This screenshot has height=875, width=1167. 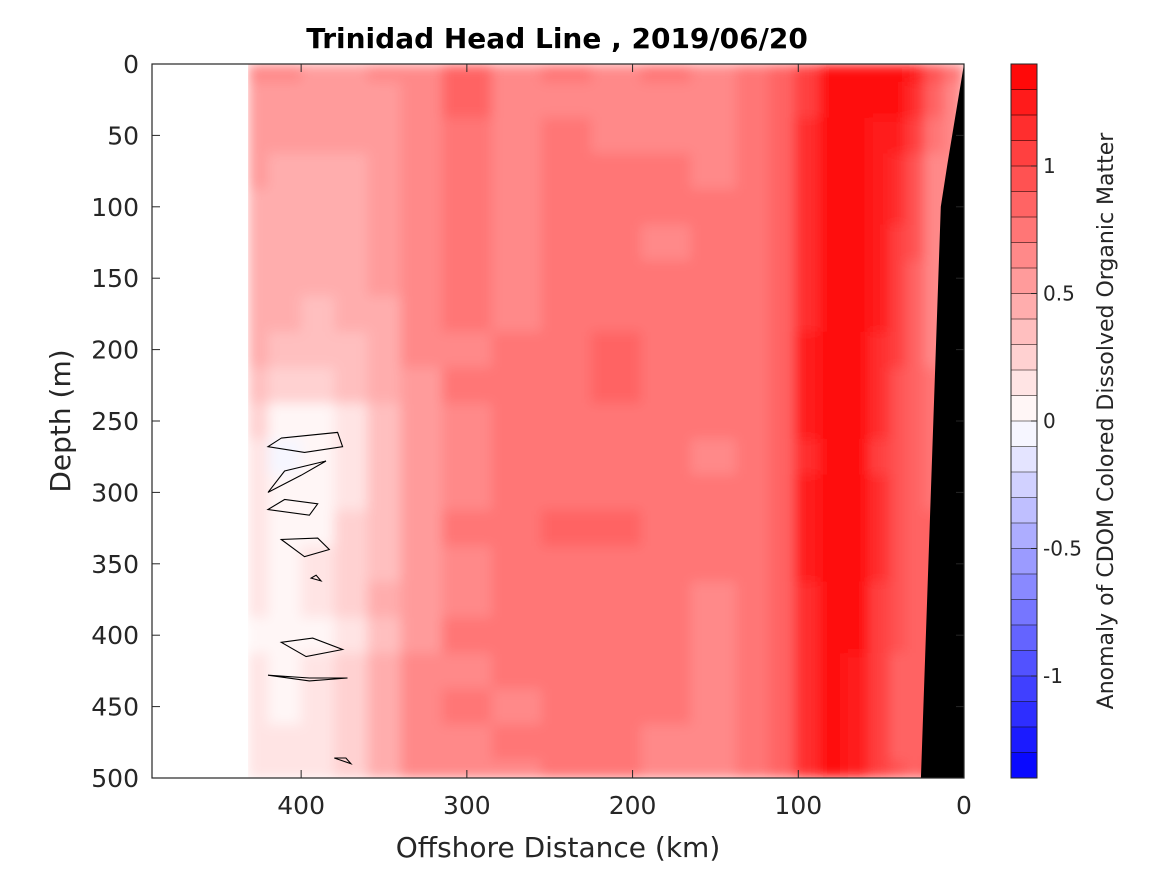 I want to click on x-tick-label: 300, so click(x=467, y=805).